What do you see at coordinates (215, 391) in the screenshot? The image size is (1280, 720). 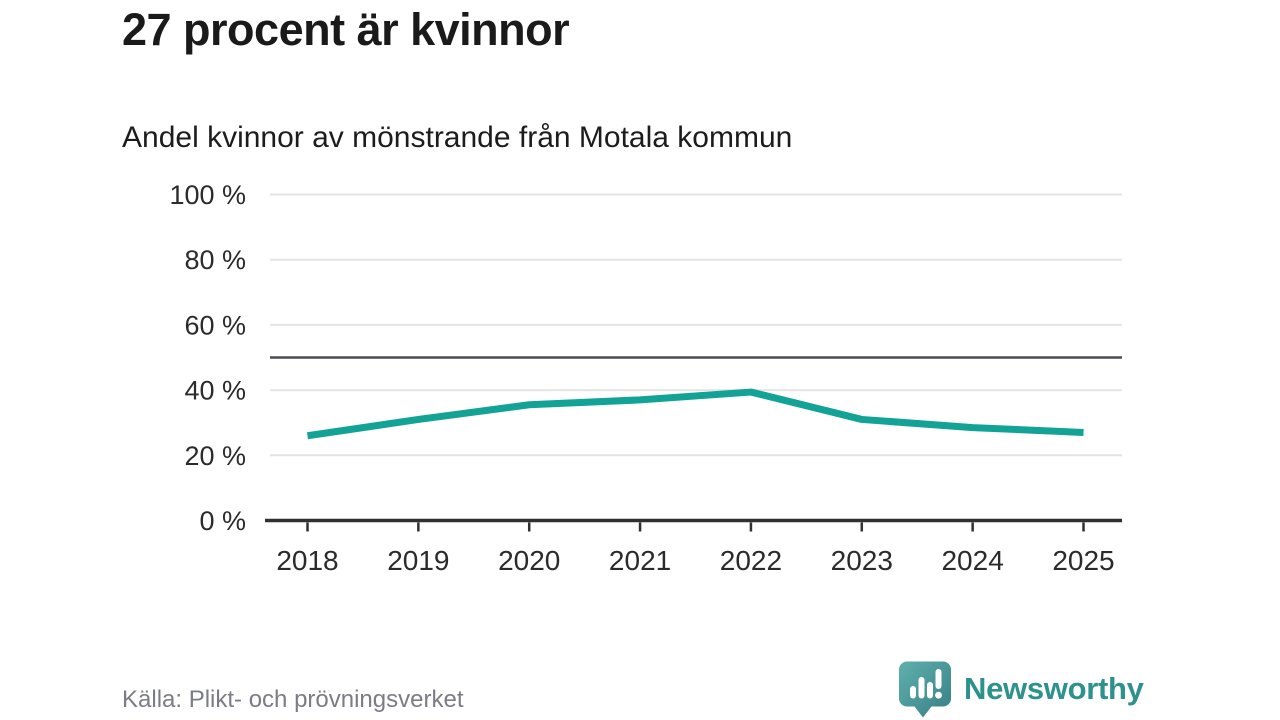 I see `y-axis-tick-label-40: 40 %` at bounding box center [215, 391].